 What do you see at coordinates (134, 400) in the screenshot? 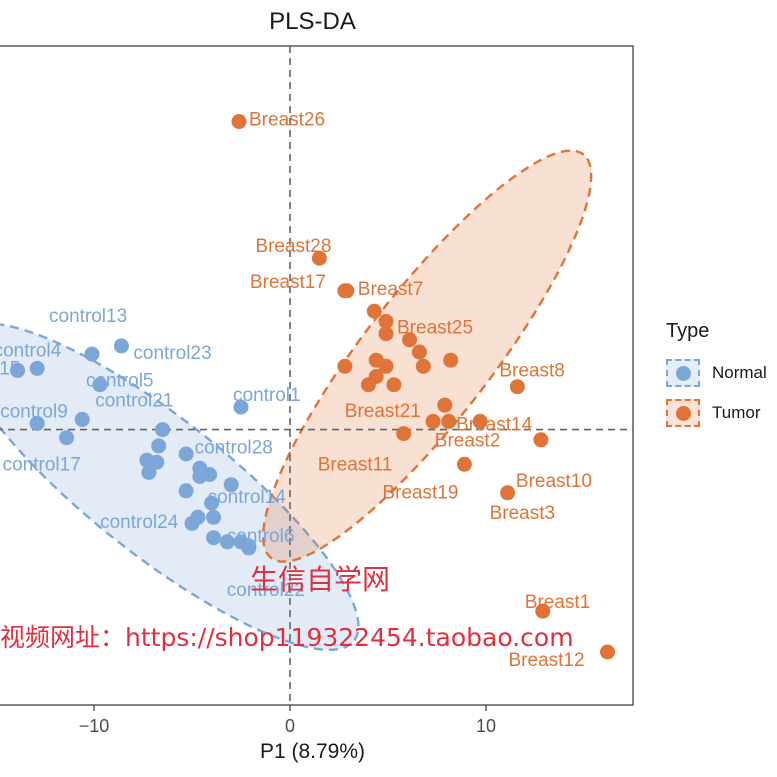
I see `point-label-control21: control21` at bounding box center [134, 400].